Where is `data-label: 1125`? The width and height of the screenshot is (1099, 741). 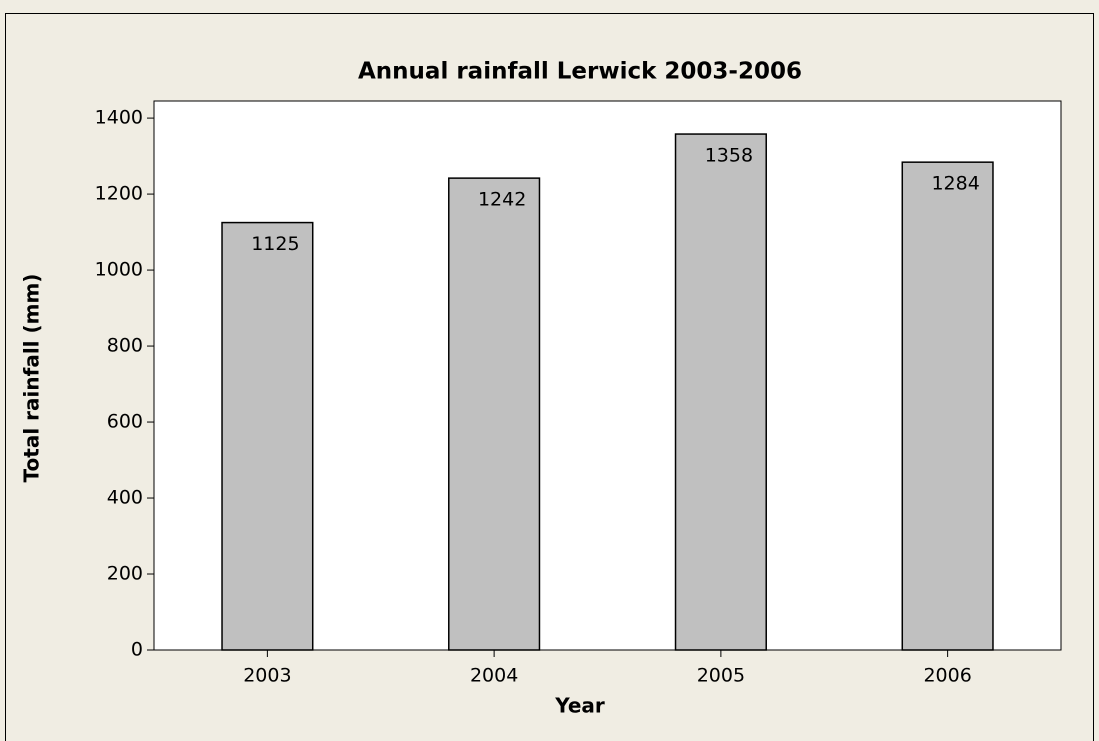
data-label: 1125 is located at coordinates (275, 244).